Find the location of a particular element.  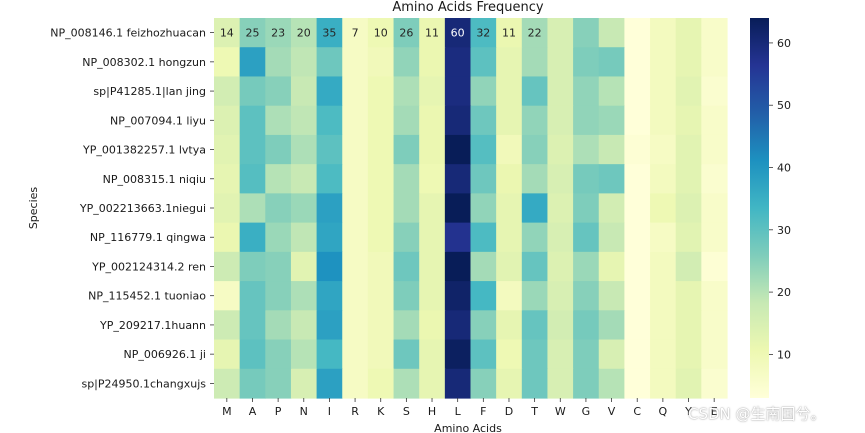

chart-title: Amino Acids Frequency is located at coordinates (468, 7).